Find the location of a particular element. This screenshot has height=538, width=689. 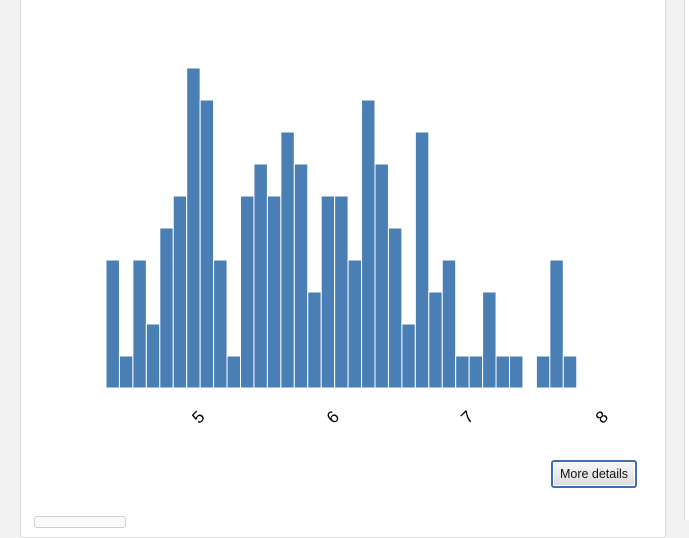

bottom-control-stub is located at coordinates (80, 522).